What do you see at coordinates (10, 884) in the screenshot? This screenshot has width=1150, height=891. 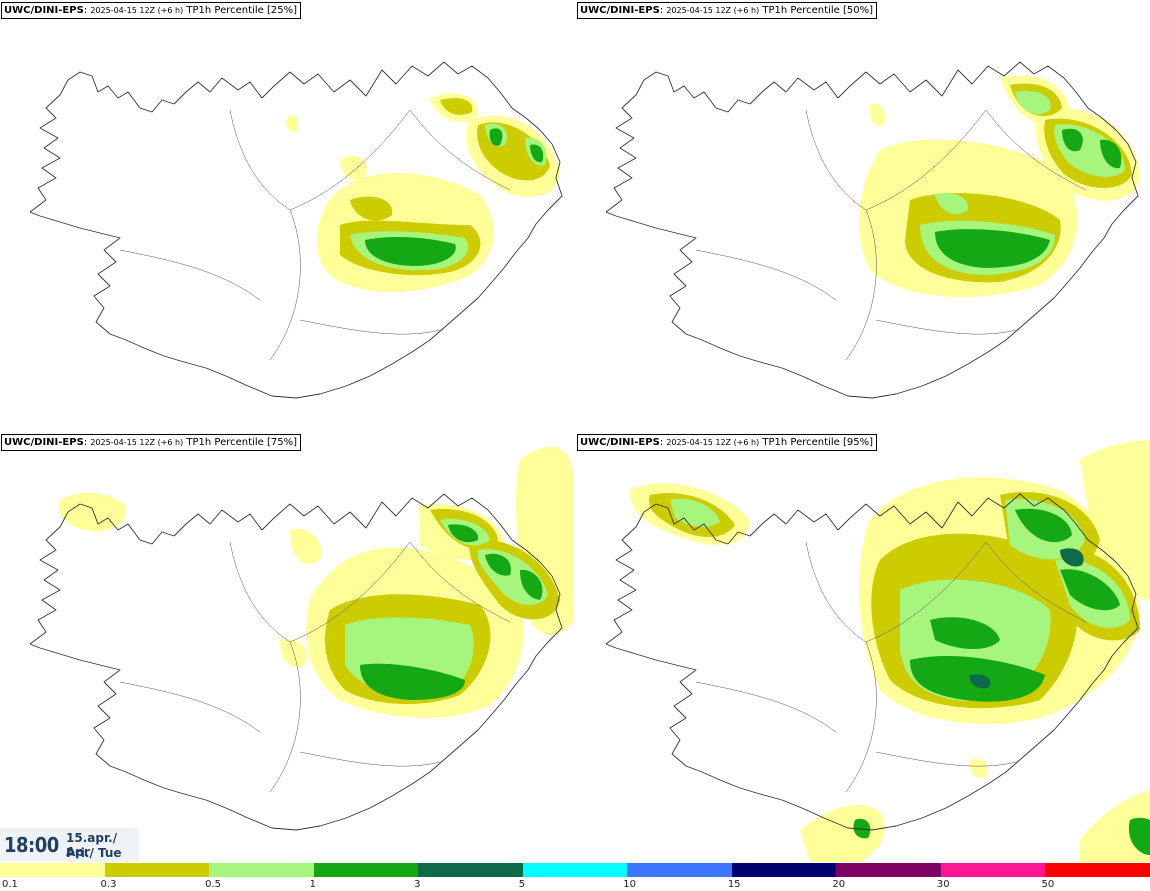 I see `legend-label: 0.1` at bounding box center [10, 884].